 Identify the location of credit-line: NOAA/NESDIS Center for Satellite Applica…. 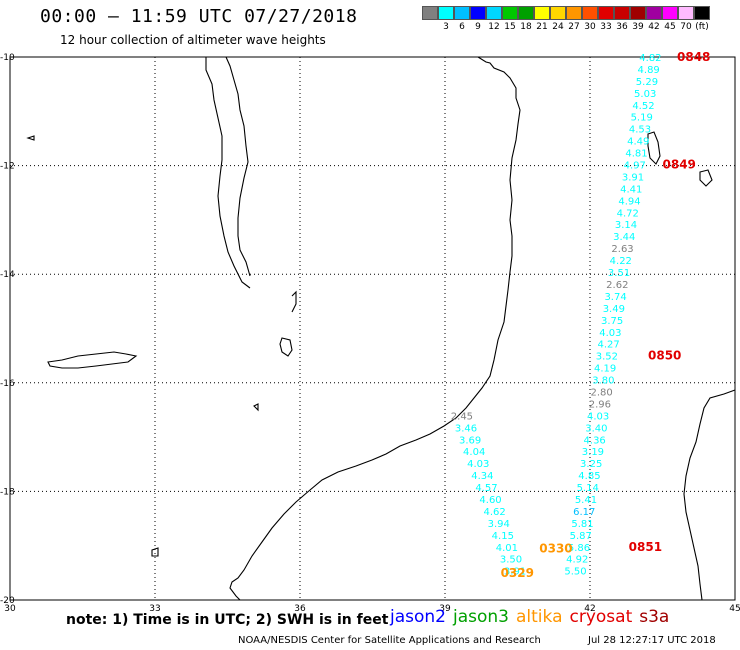
(389, 640).